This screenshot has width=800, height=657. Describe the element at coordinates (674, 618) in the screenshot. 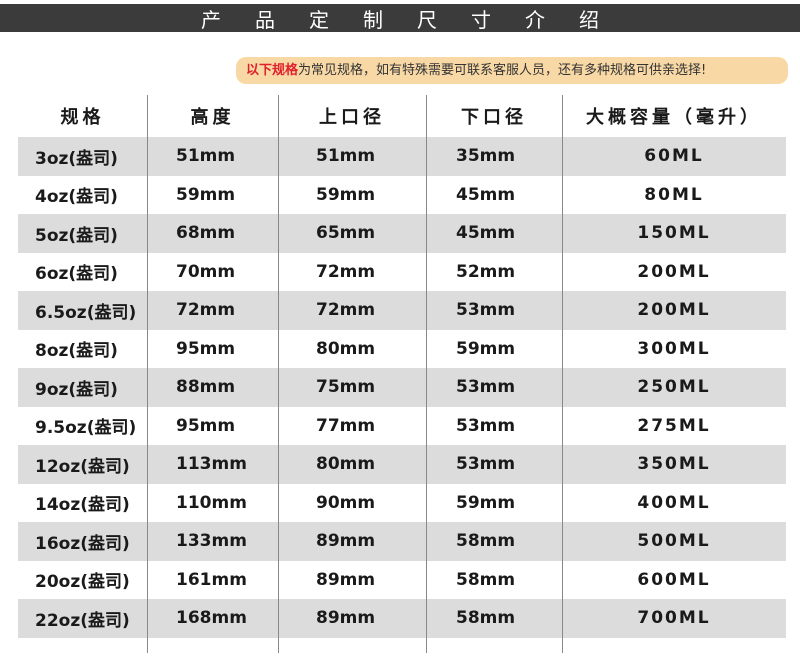

I see `table-cell: 700ML` at that location.